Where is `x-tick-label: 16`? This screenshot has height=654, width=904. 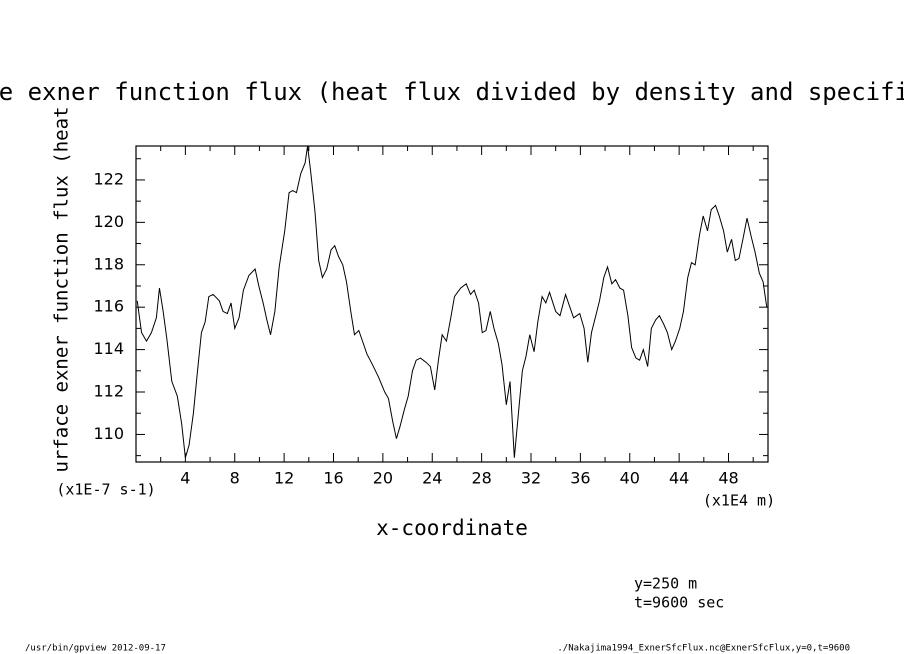
x-tick-label: 16 is located at coordinates (333, 478).